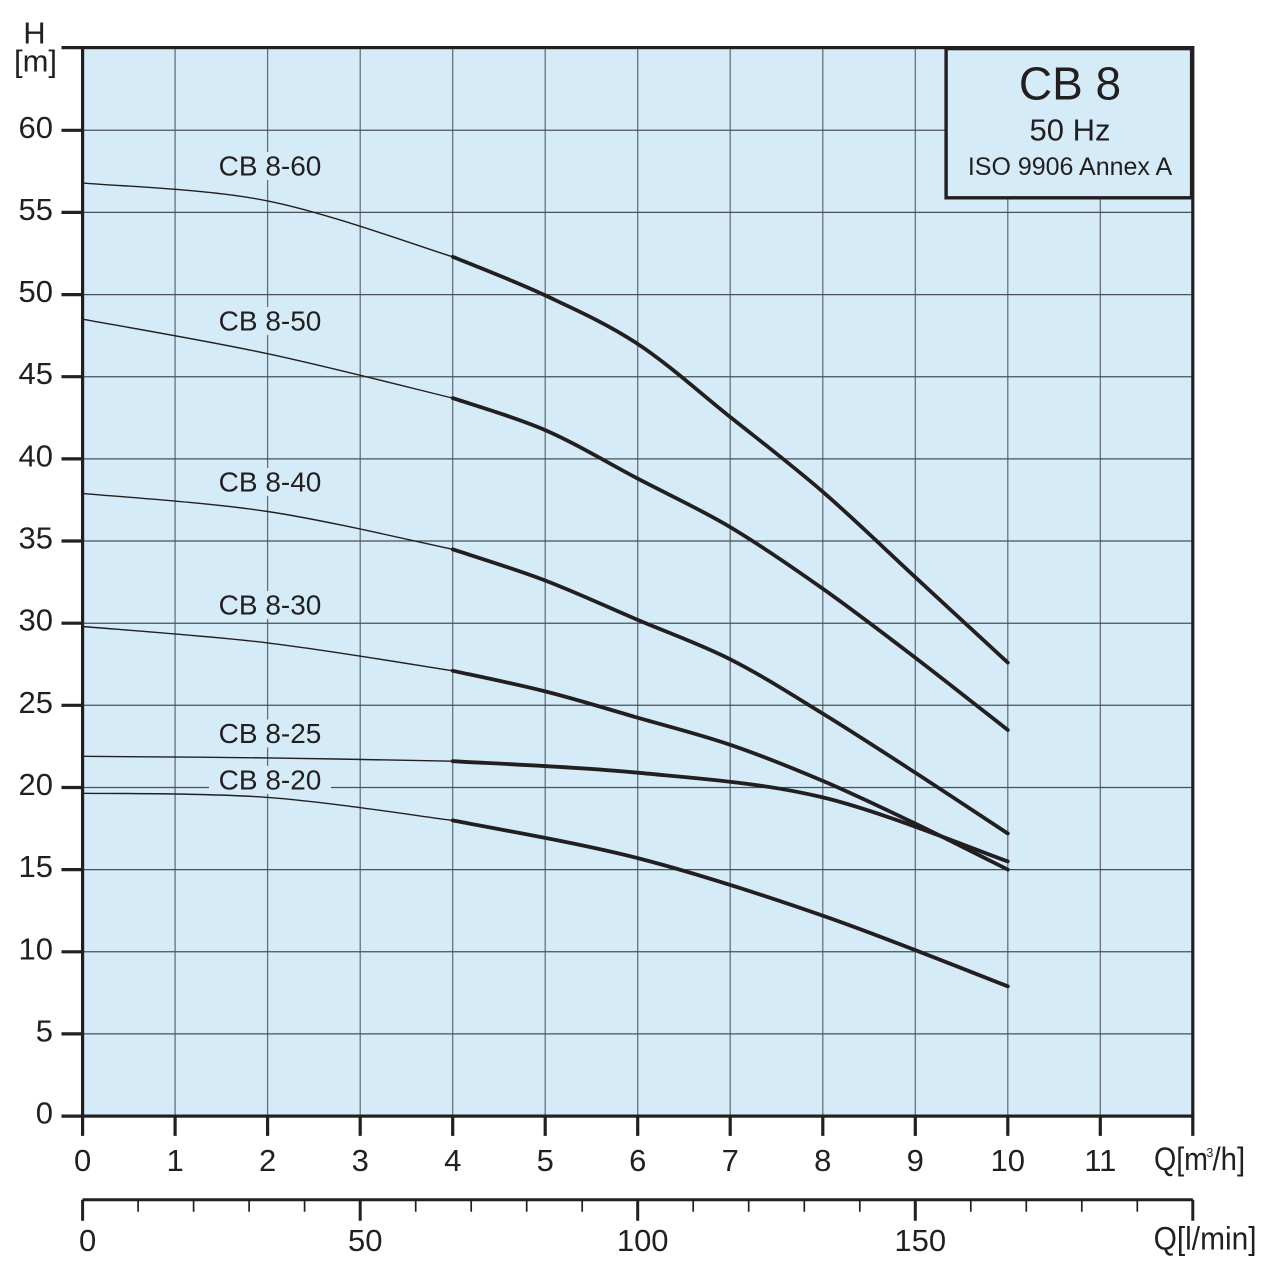  I want to click on svg-text: 45, so click(36, 373).